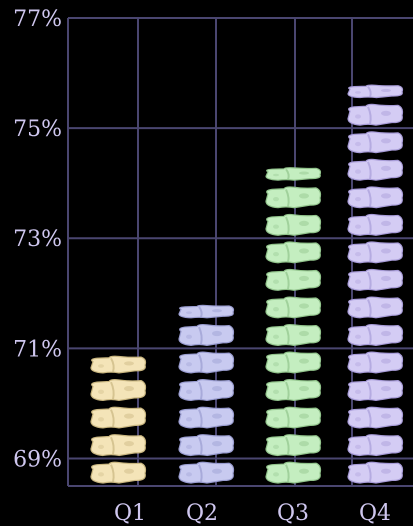 The image size is (413, 526). What do you see at coordinates (130, 513) in the screenshot?
I see `x-tick-label: Q1` at bounding box center [130, 513].